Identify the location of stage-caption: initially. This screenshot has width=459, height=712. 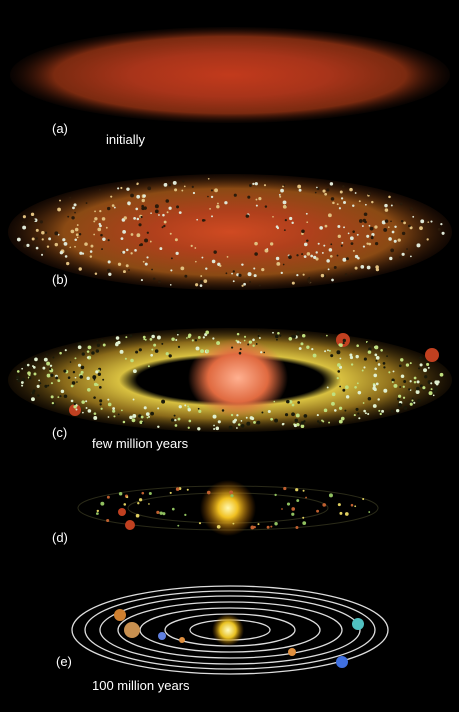
(126, 139).